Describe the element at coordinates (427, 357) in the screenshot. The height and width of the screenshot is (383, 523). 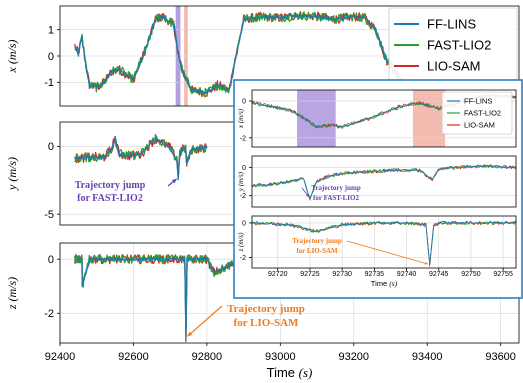
I see `x-tick-label: 93400` at that location.